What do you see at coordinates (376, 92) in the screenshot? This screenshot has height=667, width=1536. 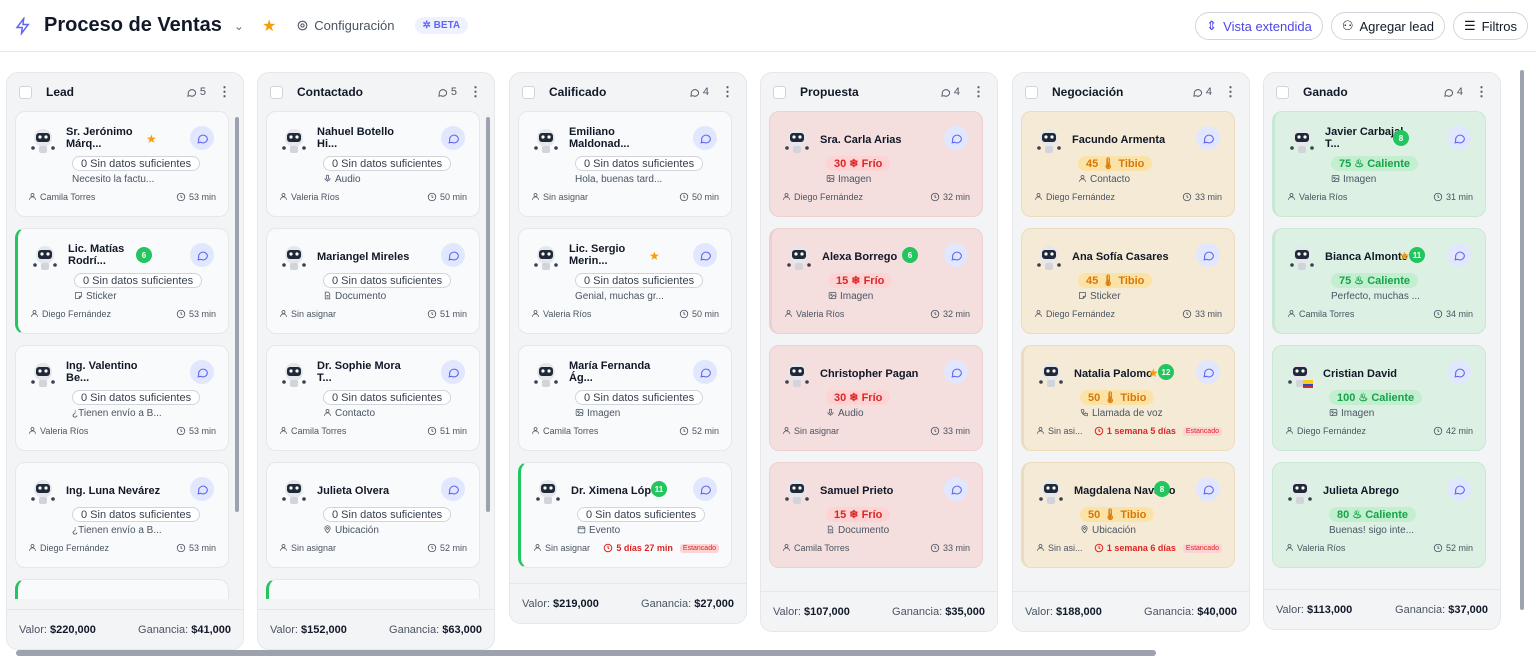 I see `column-header: Contactado 5 ⋮` at bounding box center [376, 92].